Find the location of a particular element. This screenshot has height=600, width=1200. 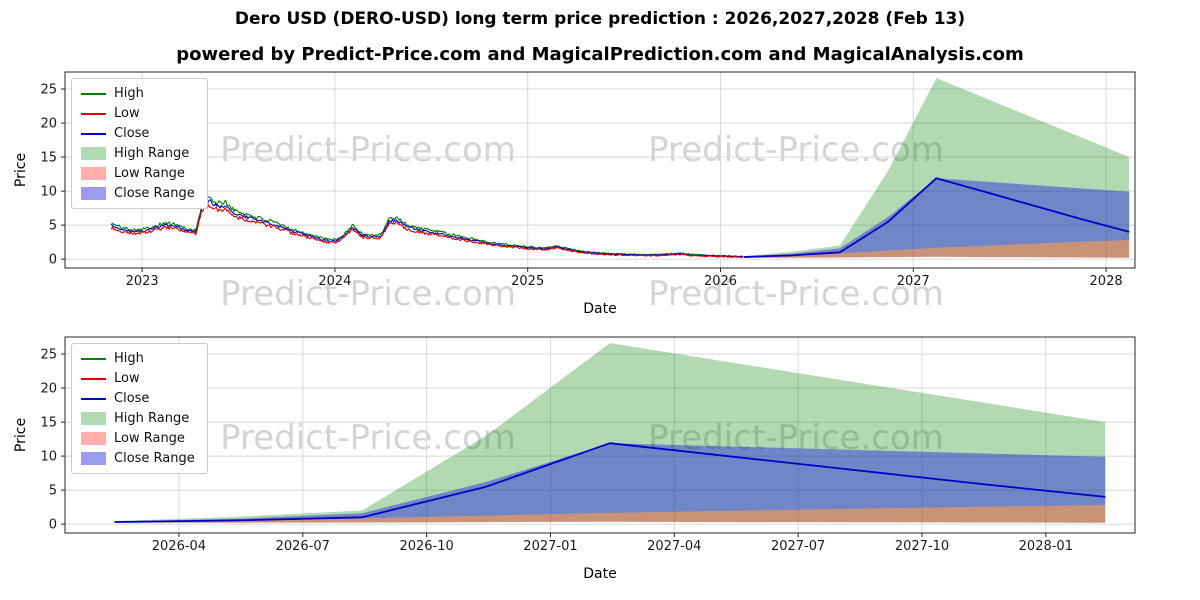

y-axis-label-top: Price is located at coordinates (21, 170).